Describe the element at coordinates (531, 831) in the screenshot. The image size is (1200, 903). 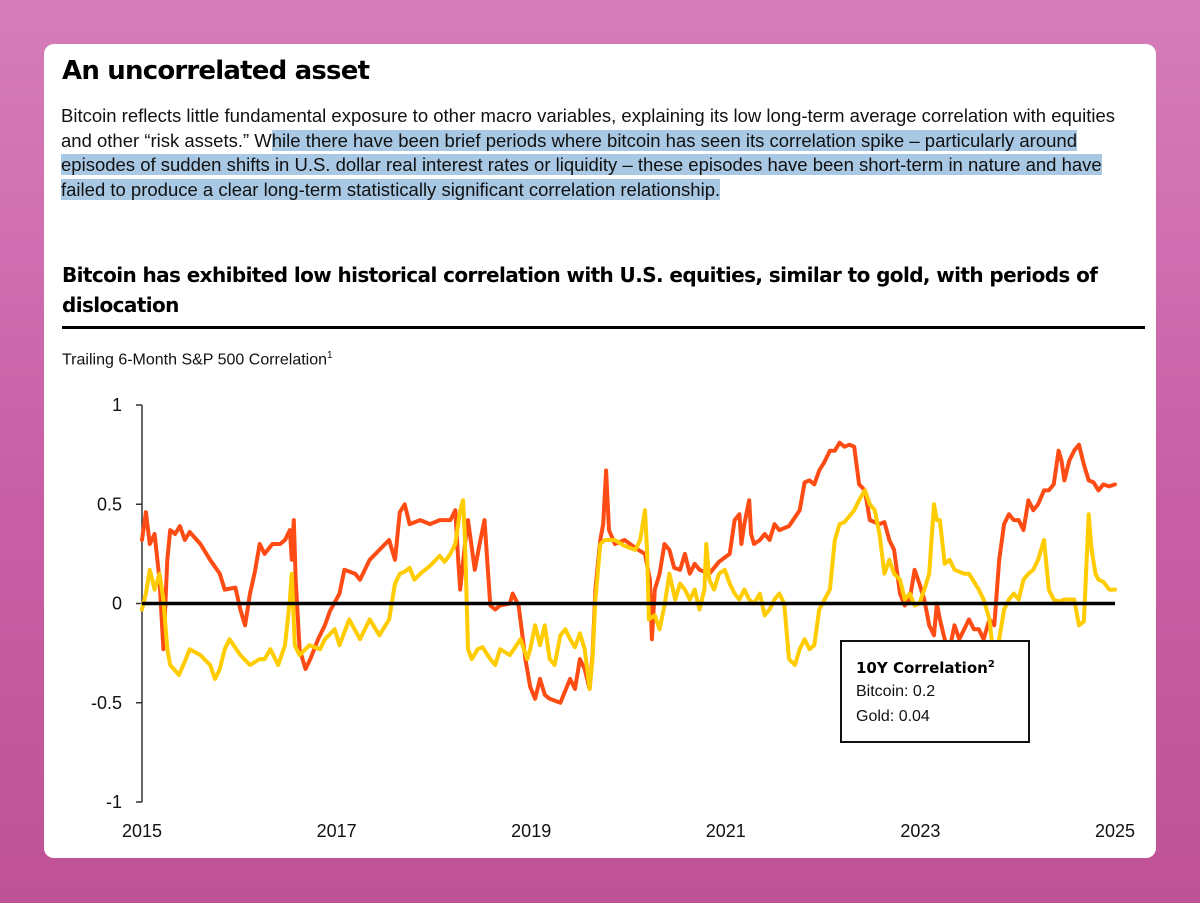
I see `x-tick-label: 2019` at that location.